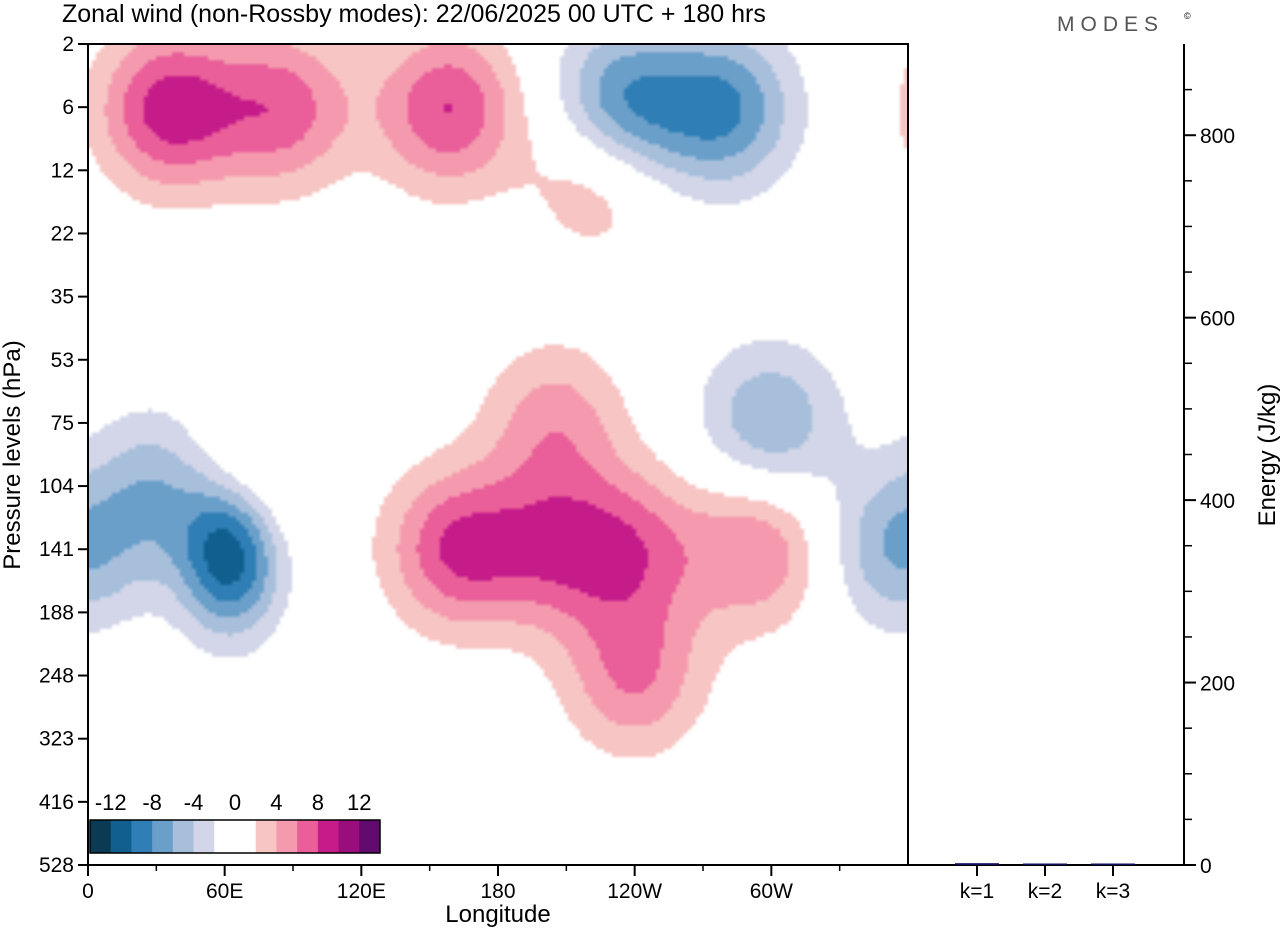 The width and height of the screenshot is (1280, 935). What do you see at coordinates (634, 891) in the screenshot?
I see `x-tick-label: 120W` at bounding box center [634, 891].